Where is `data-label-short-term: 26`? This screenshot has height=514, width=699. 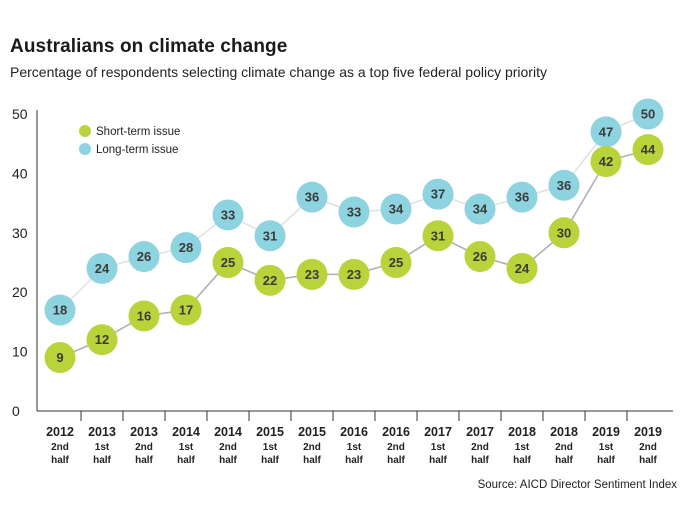
data-label-short-term: 26 is located at coordinates (480, 256).